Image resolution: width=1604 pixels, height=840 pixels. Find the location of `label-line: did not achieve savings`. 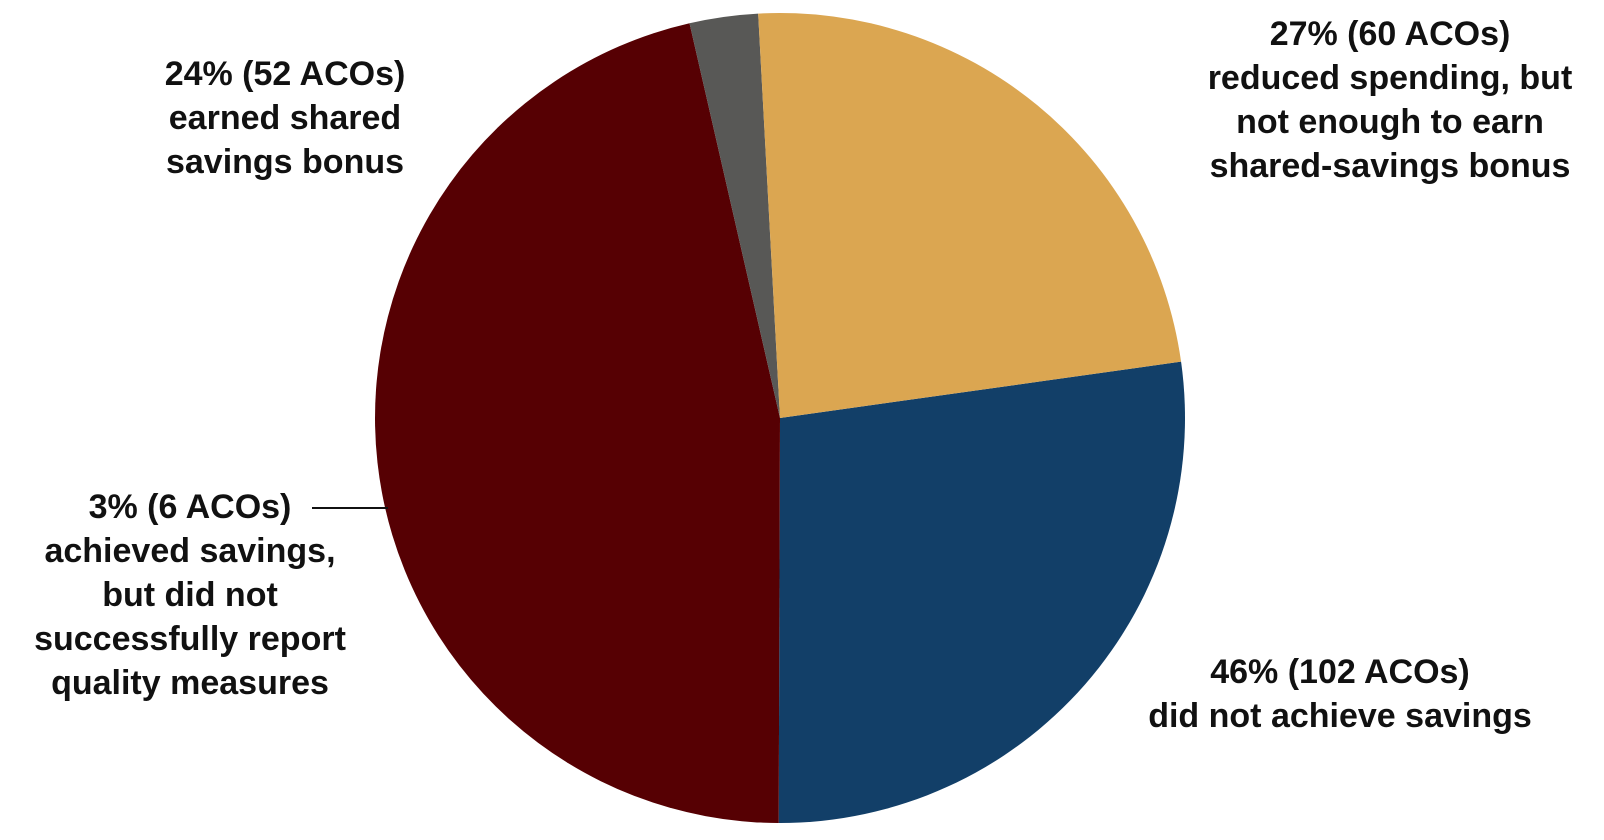

label-line: did not achieve savings is located at coordinates (1340, 716).